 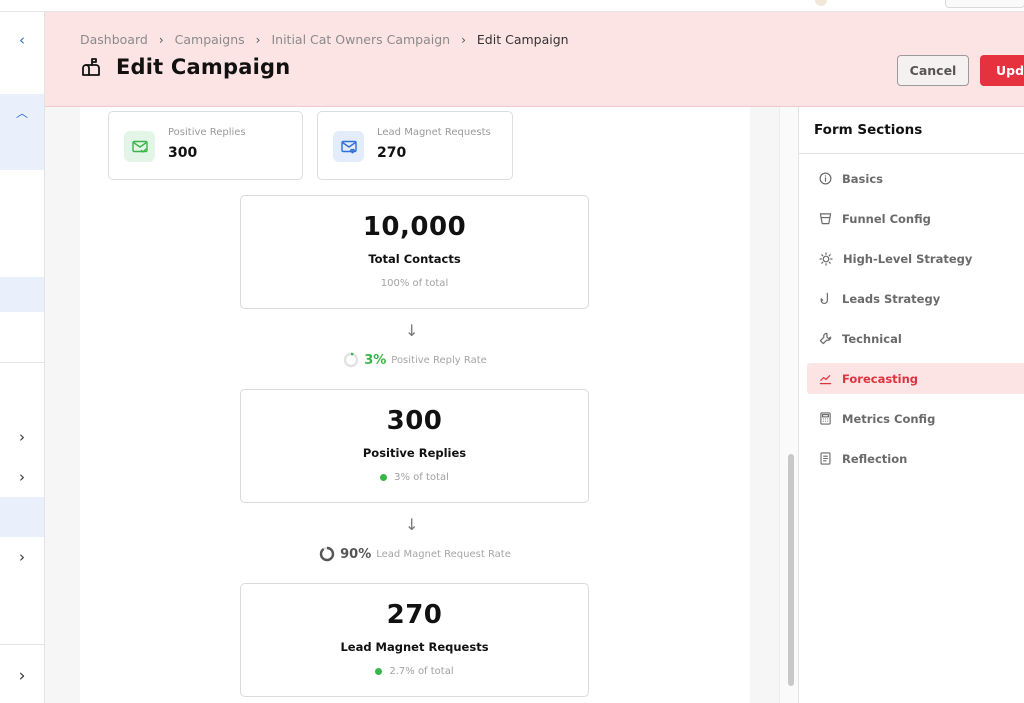 What do you see at coordinates (915, 178) in the screenshot?
I see `section-basics: Basics` at bounding box center [915, 178].